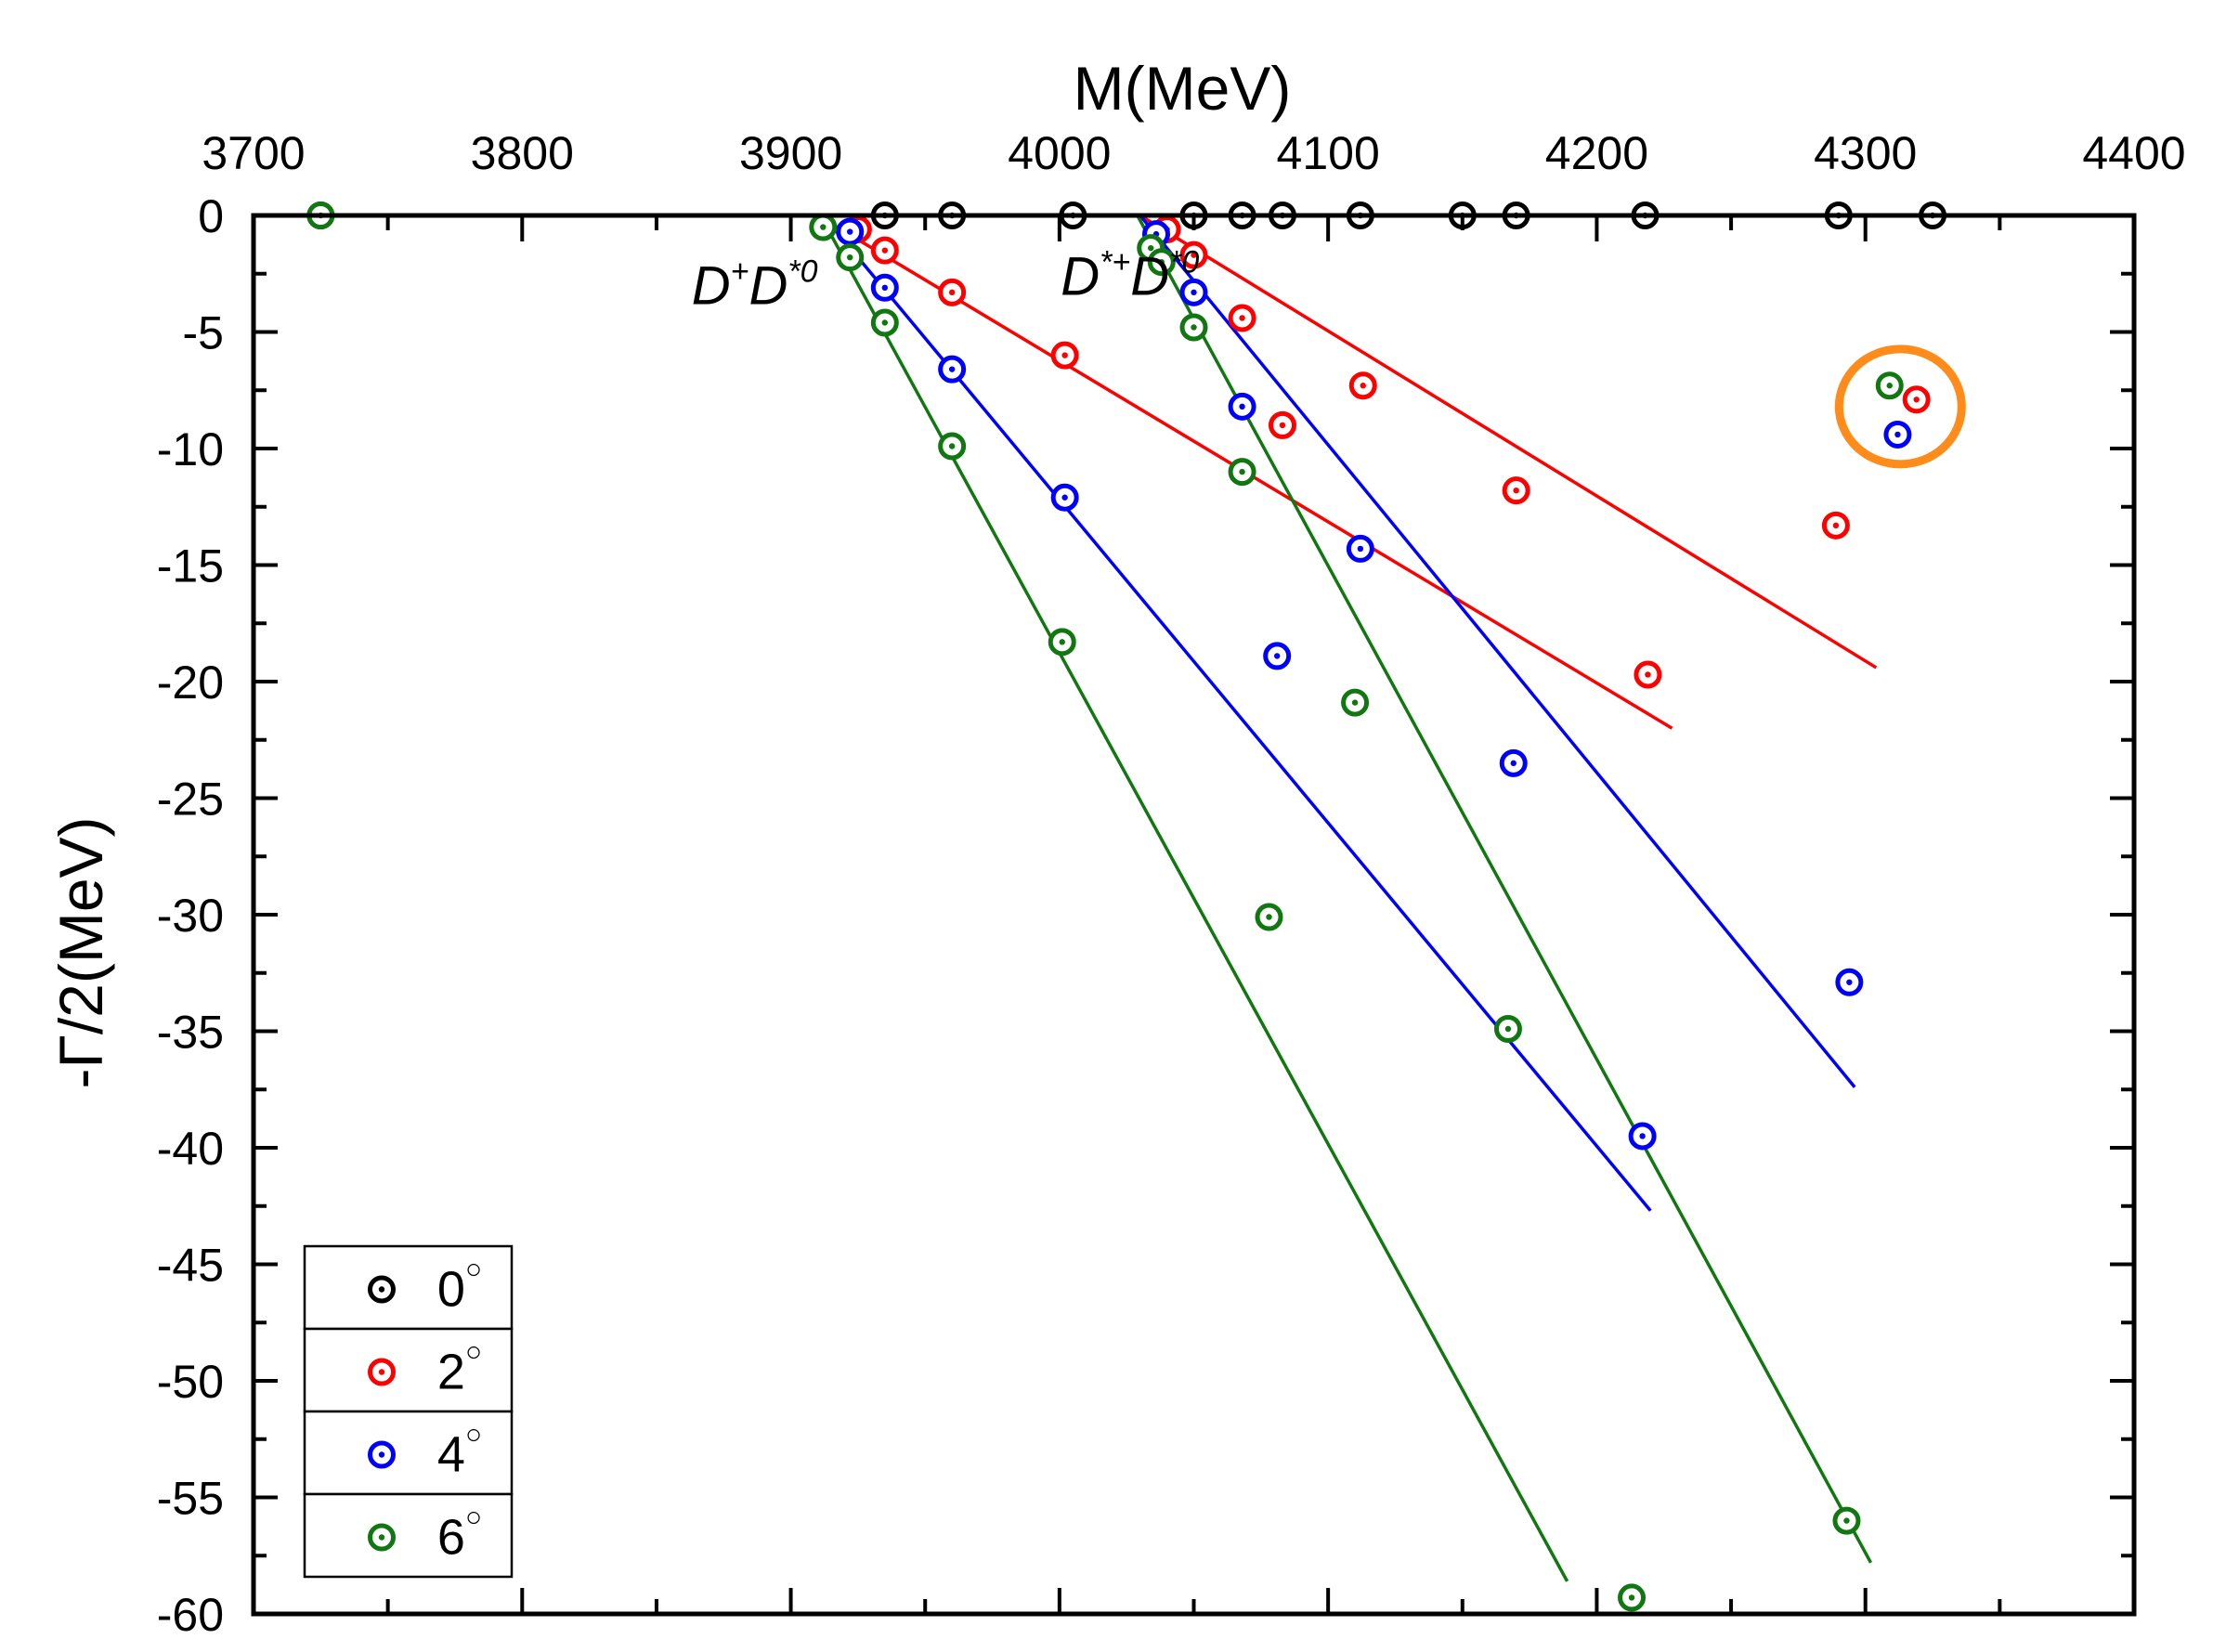 The image size is (2213, 1652). I want to click on y-tick-label: -35, so click(190, 1033).